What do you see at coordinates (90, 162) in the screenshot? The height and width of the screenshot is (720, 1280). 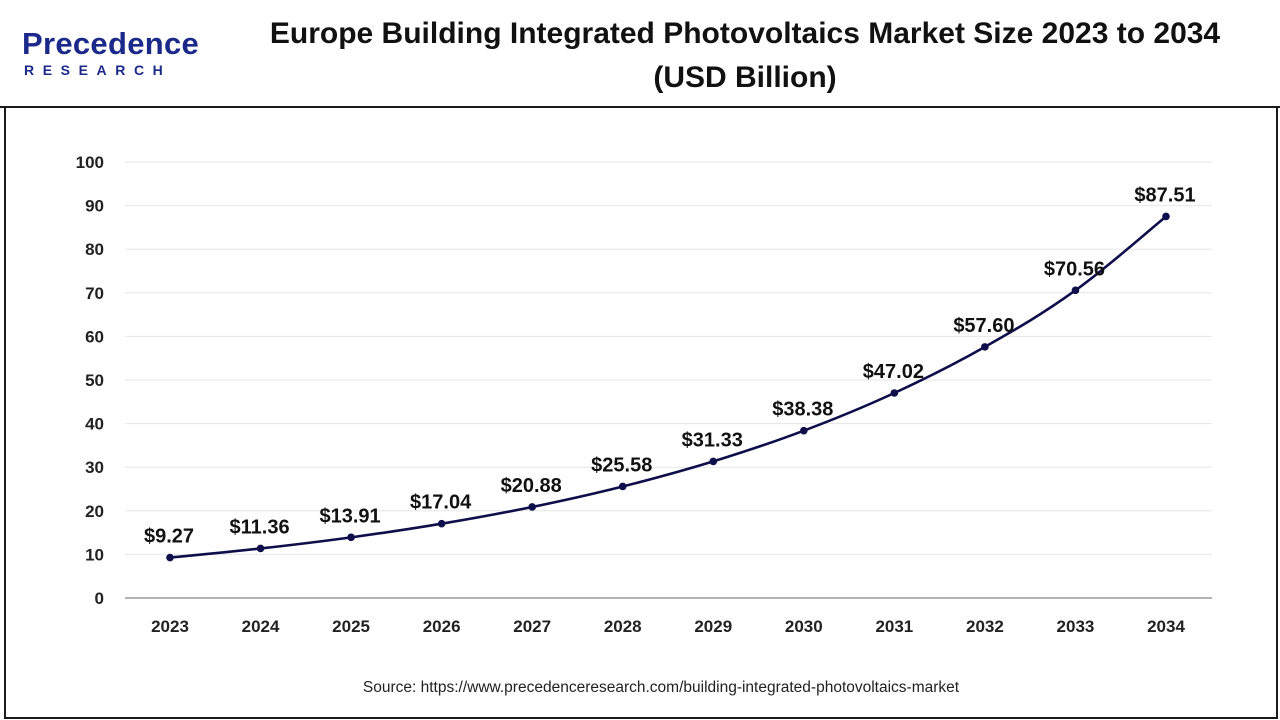 I see `y-tick-label: 100` at bounding box center [90, 162].